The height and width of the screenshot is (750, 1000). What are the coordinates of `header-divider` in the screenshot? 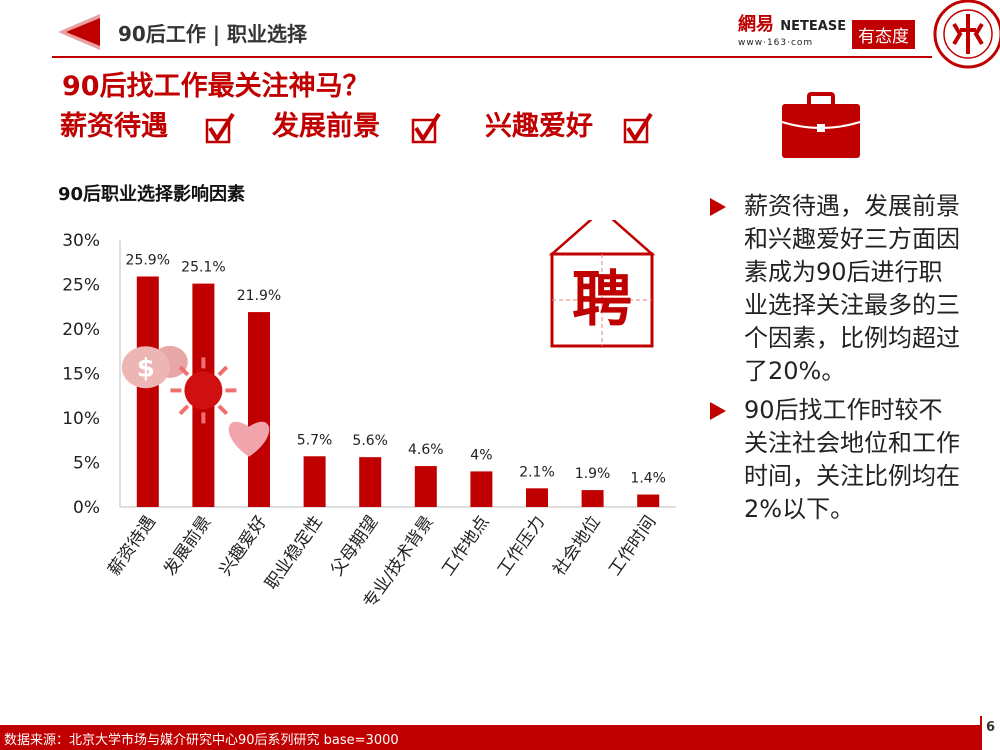 It's located at (492, 57).